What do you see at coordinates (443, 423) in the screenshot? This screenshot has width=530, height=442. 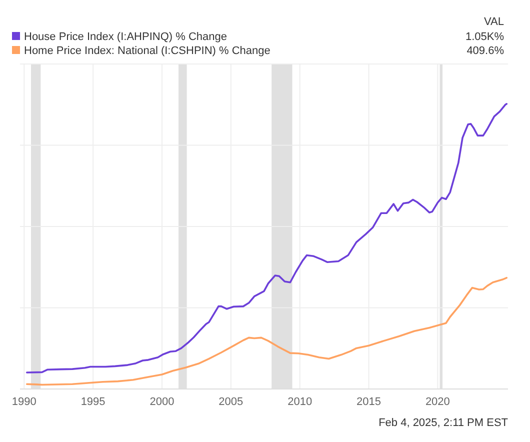 I see `text: Feb 4, 2025, 2:11 PM EST` at bounding box center [443, 423].